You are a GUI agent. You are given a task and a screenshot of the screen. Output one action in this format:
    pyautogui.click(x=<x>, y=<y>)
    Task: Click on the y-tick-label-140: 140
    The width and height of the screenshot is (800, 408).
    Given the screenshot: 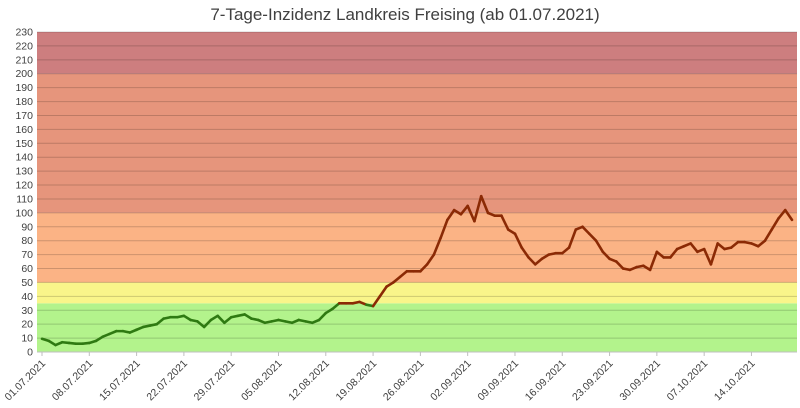 What is the action you would take?
    pyautogui.click(x=24, y=158)
    